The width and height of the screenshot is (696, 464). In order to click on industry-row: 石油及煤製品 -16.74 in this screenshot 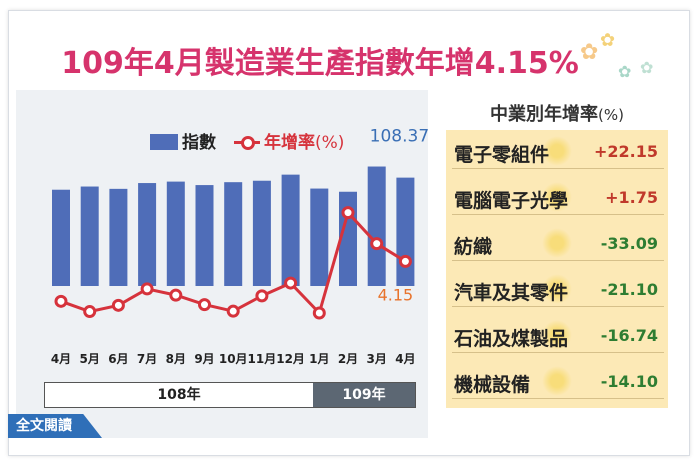, I will do `click(558, 335)`.